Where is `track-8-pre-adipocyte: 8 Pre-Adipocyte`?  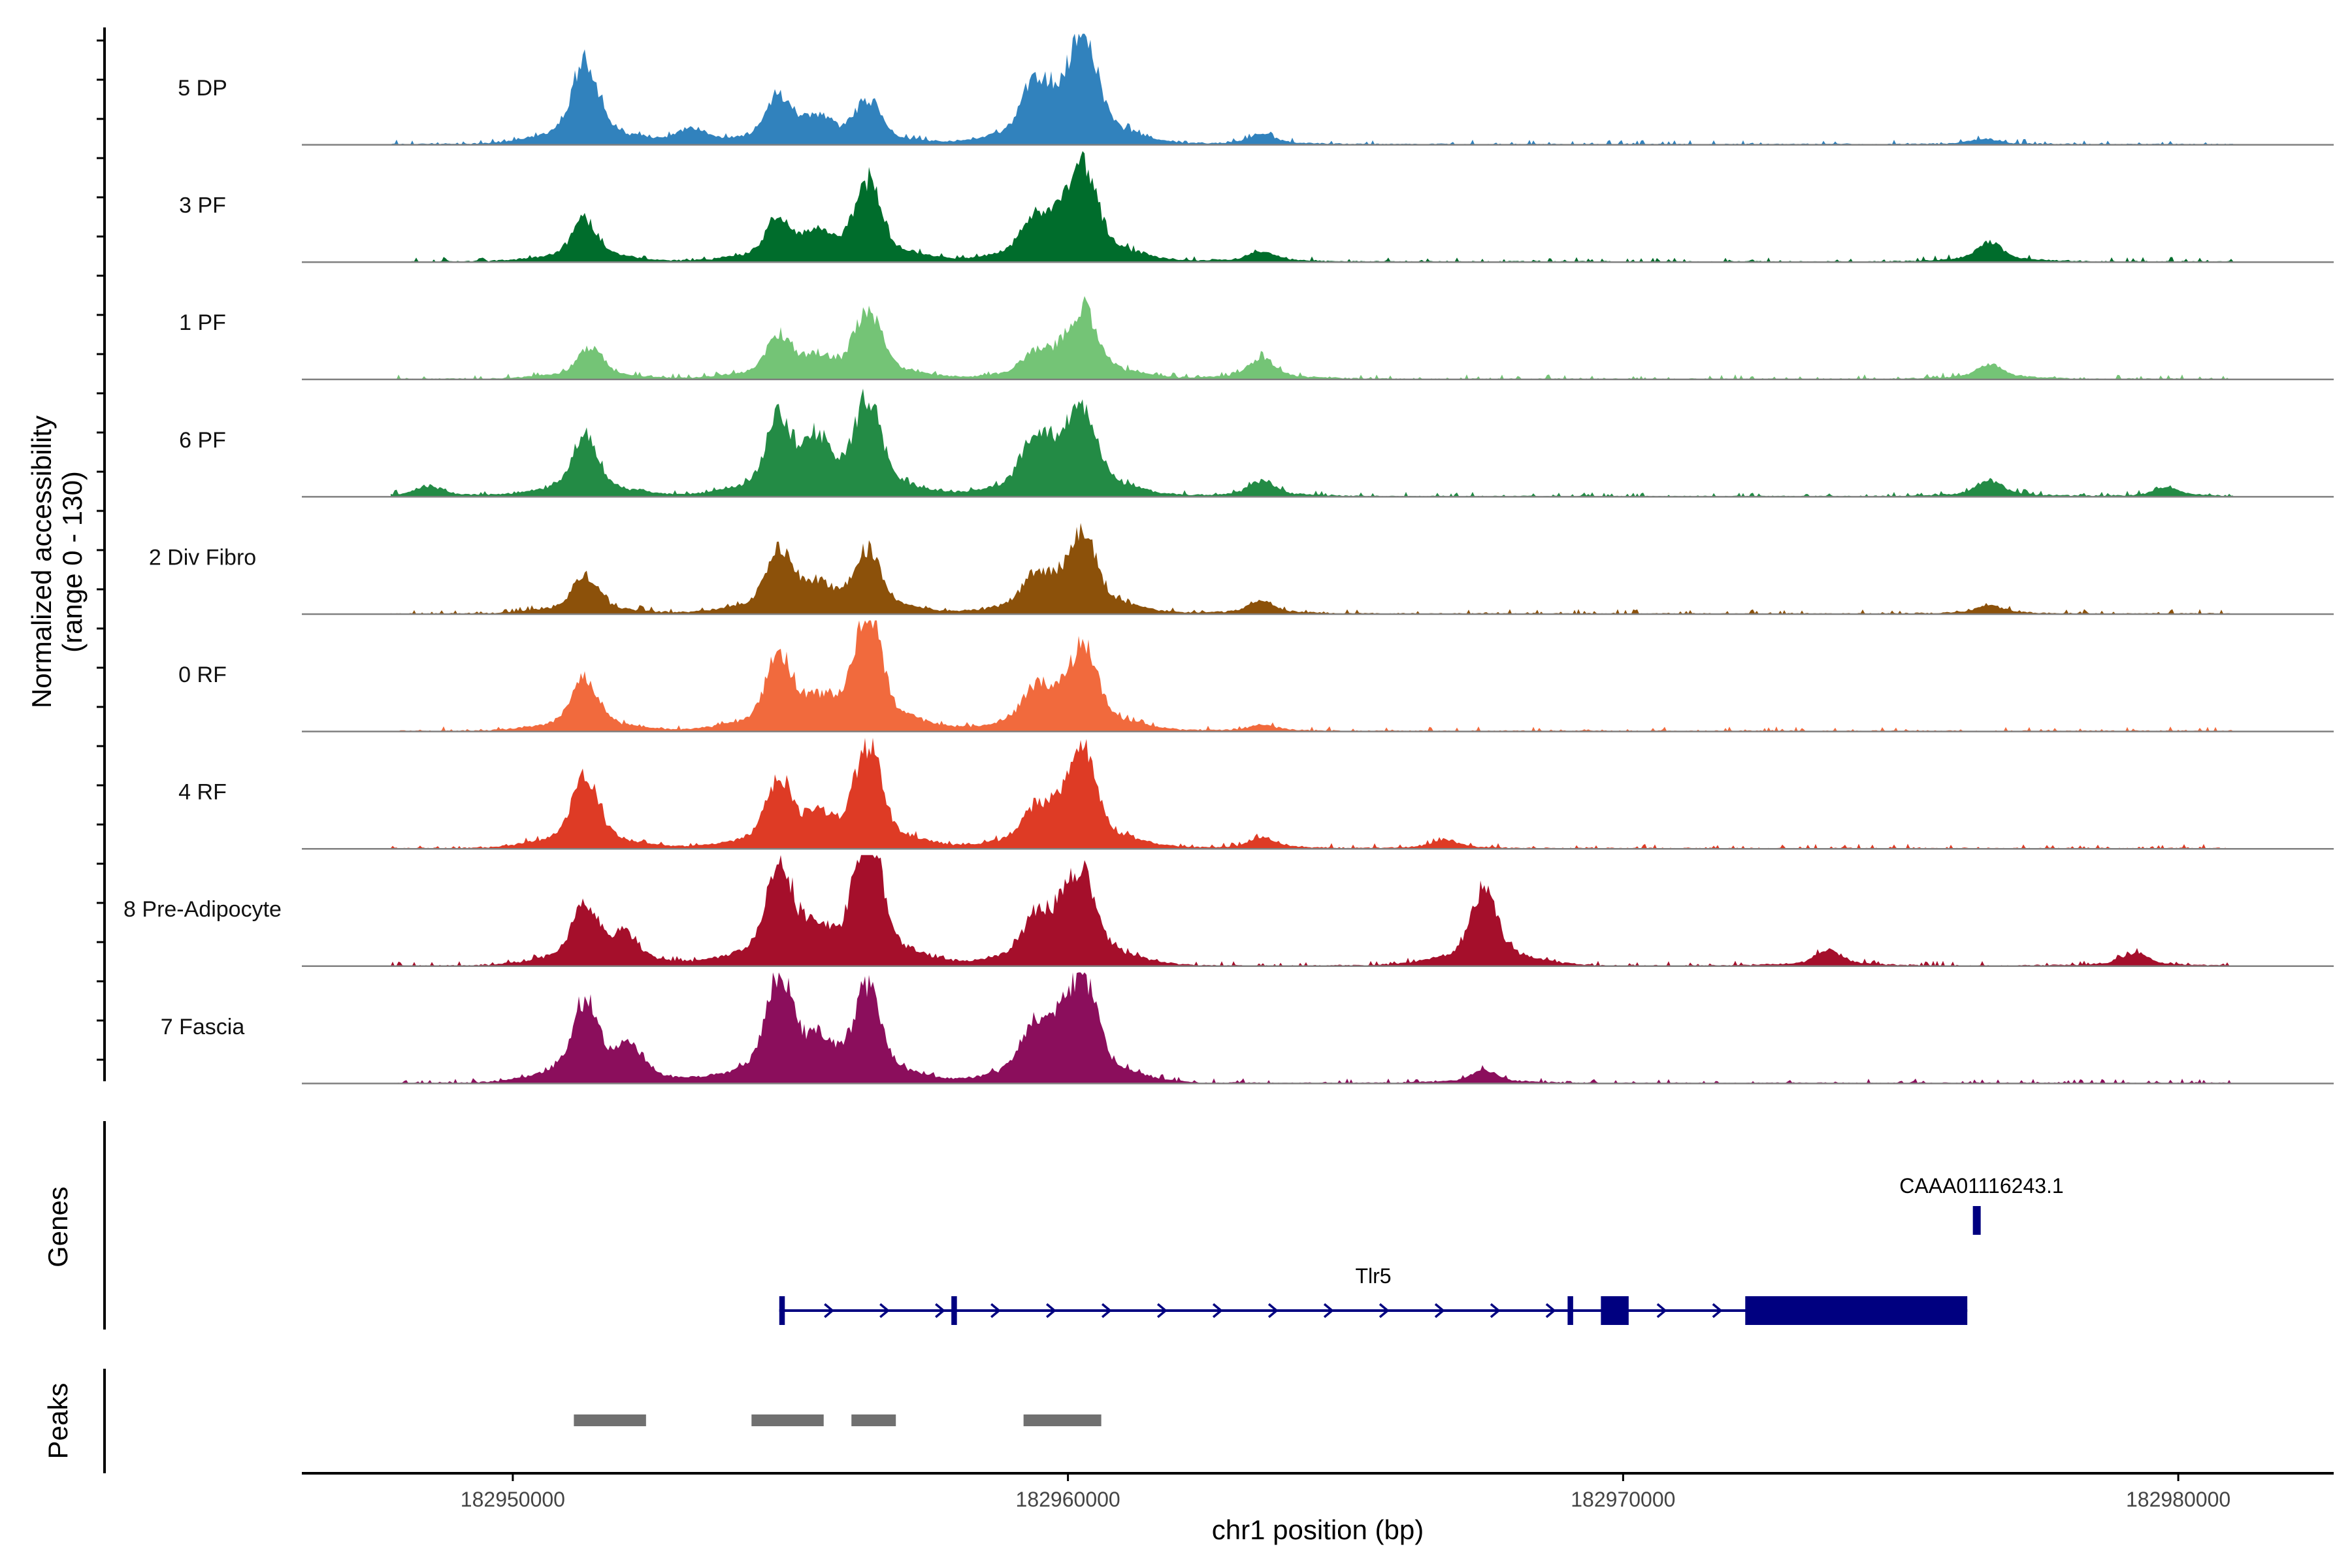 track-8-pre-adipocyte: 8 Pre-Adipocyte is located at coordinates (1228, 911).